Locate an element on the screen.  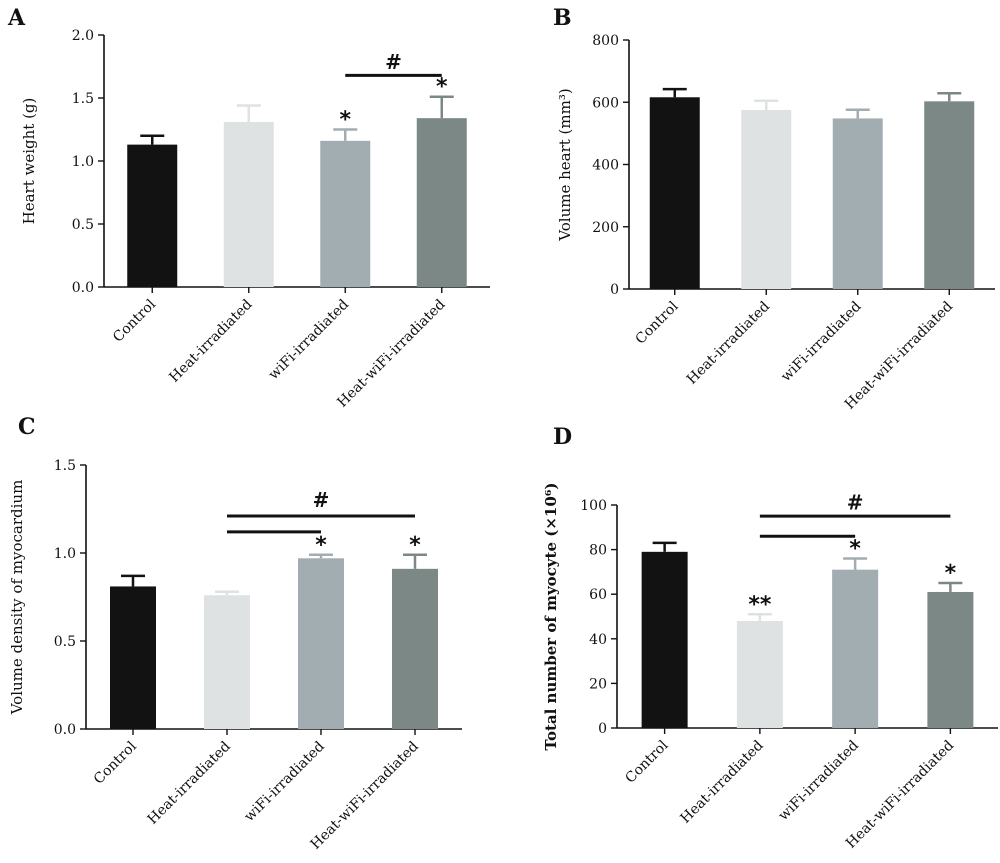
y-tick-label: 60 is located at coordinates (598, 595).